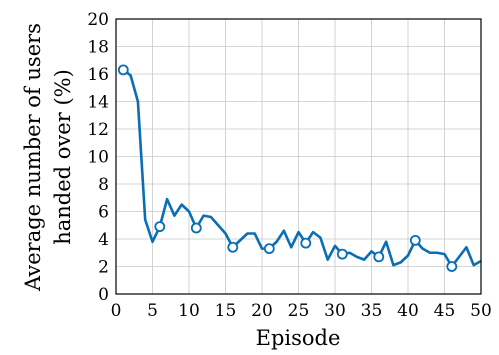 The image size is (499, 355). Describe the element at coordinates (48, 157) in the screenshot. I see `y-axis-title: Average number of users handed over (%)` at that location.